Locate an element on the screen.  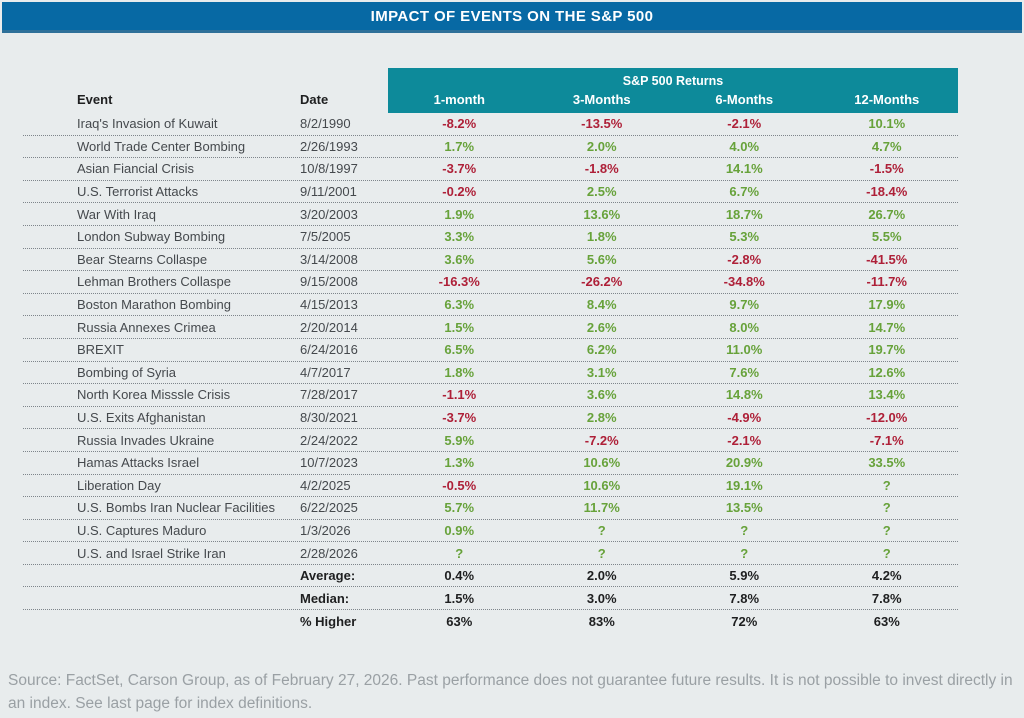
return-3months-cell: 3.6% is located at coordinates (601, 395).